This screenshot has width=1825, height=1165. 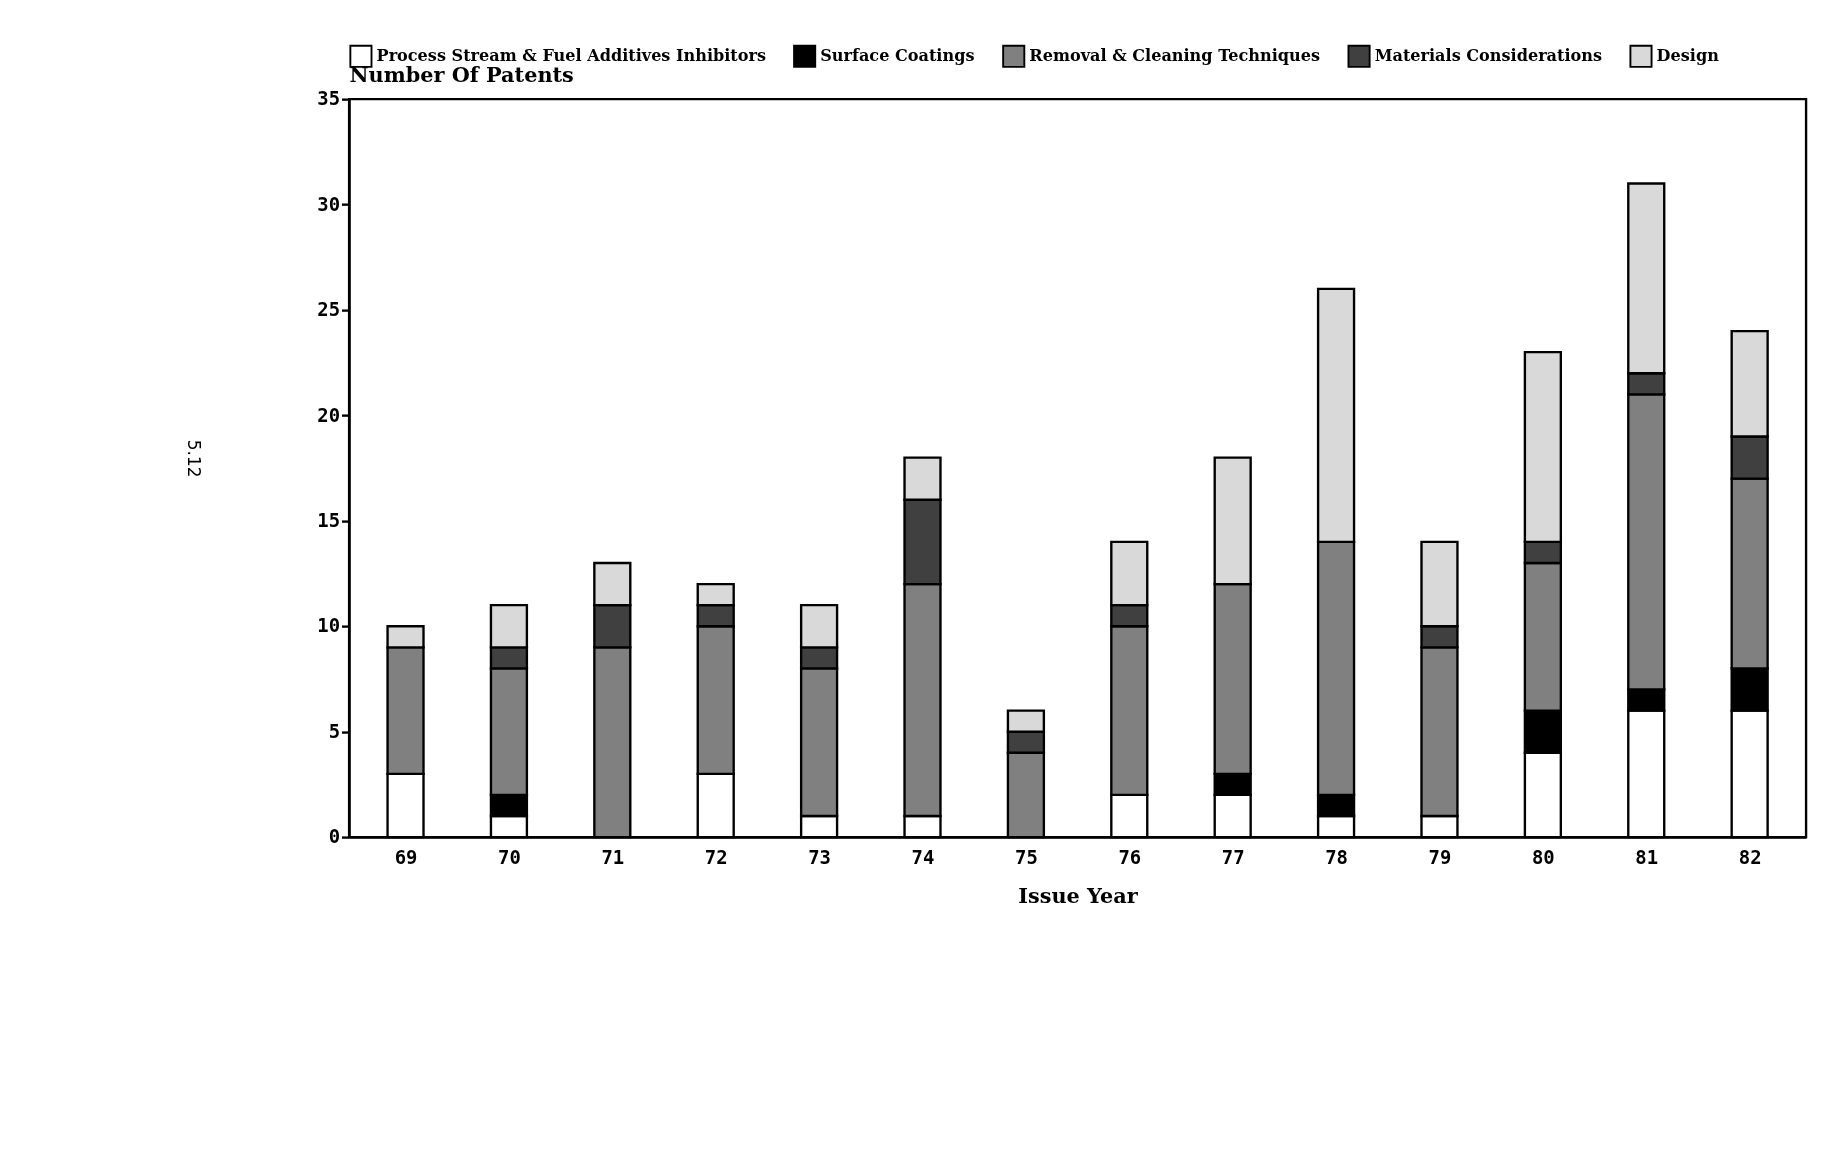 What do you see at coordinates (329, 98) in the screenshot?
I see `y-tick-label: 35` at bounding box center [329, 98].